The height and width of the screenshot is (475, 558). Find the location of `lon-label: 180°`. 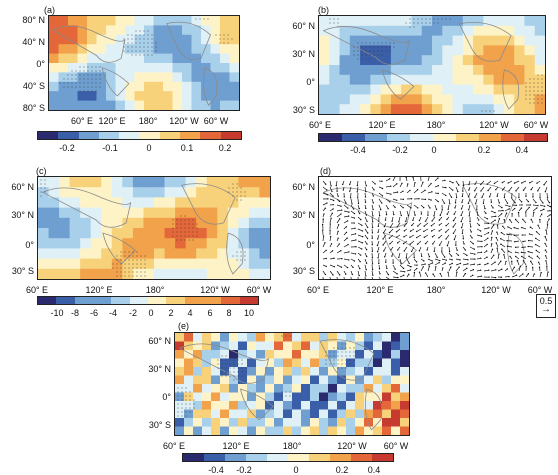

lon-label: 180° is located at coordinates (292, 446).